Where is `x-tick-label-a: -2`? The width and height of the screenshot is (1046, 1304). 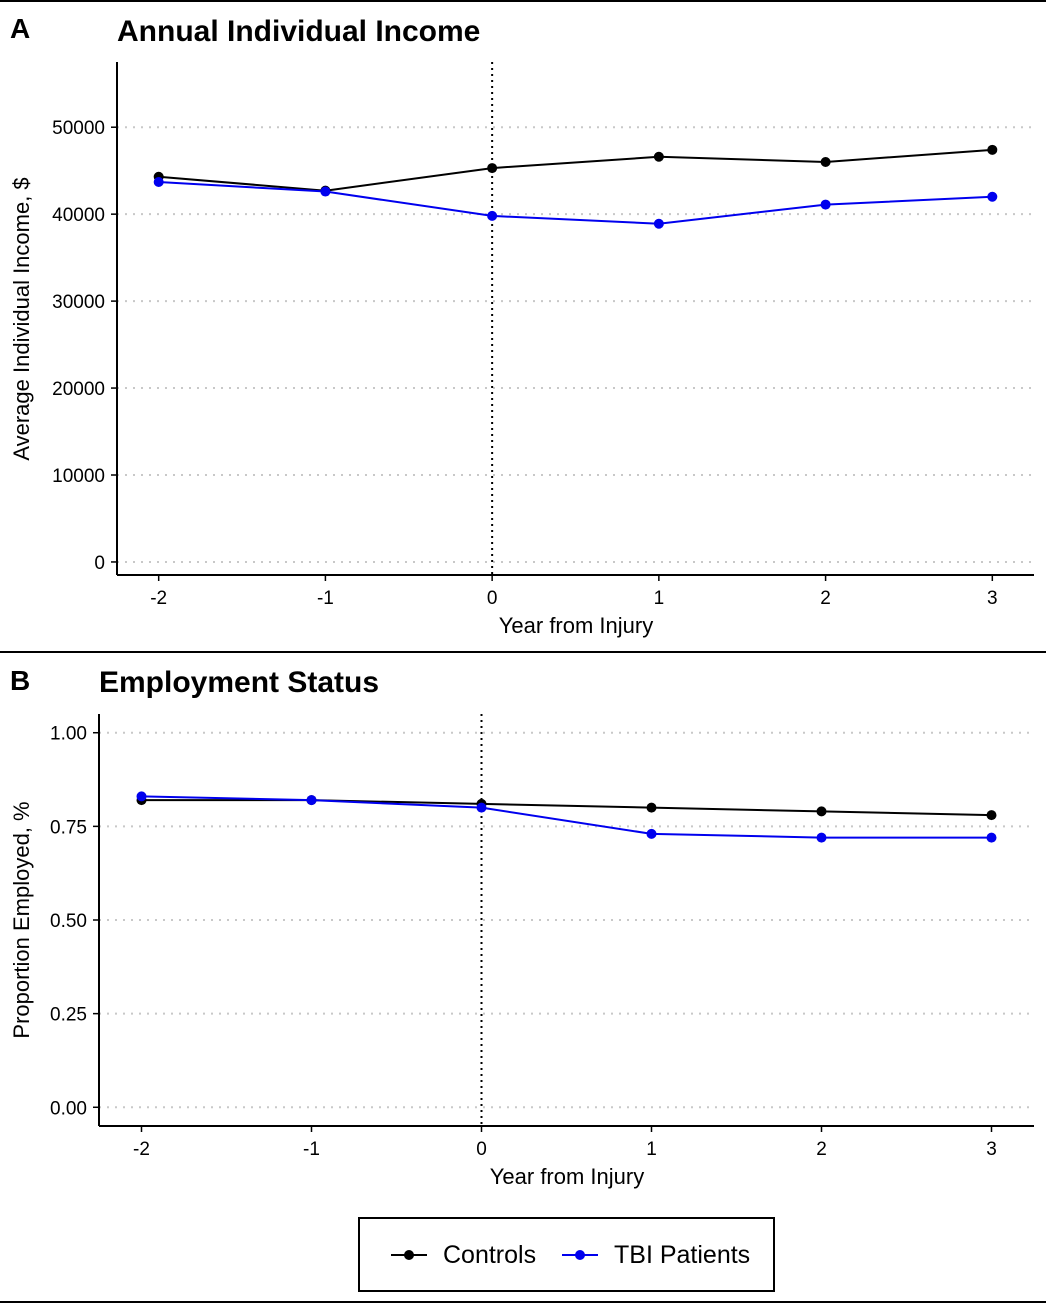 x-tick-label-a: -2 is located at coordinates (158, 598).